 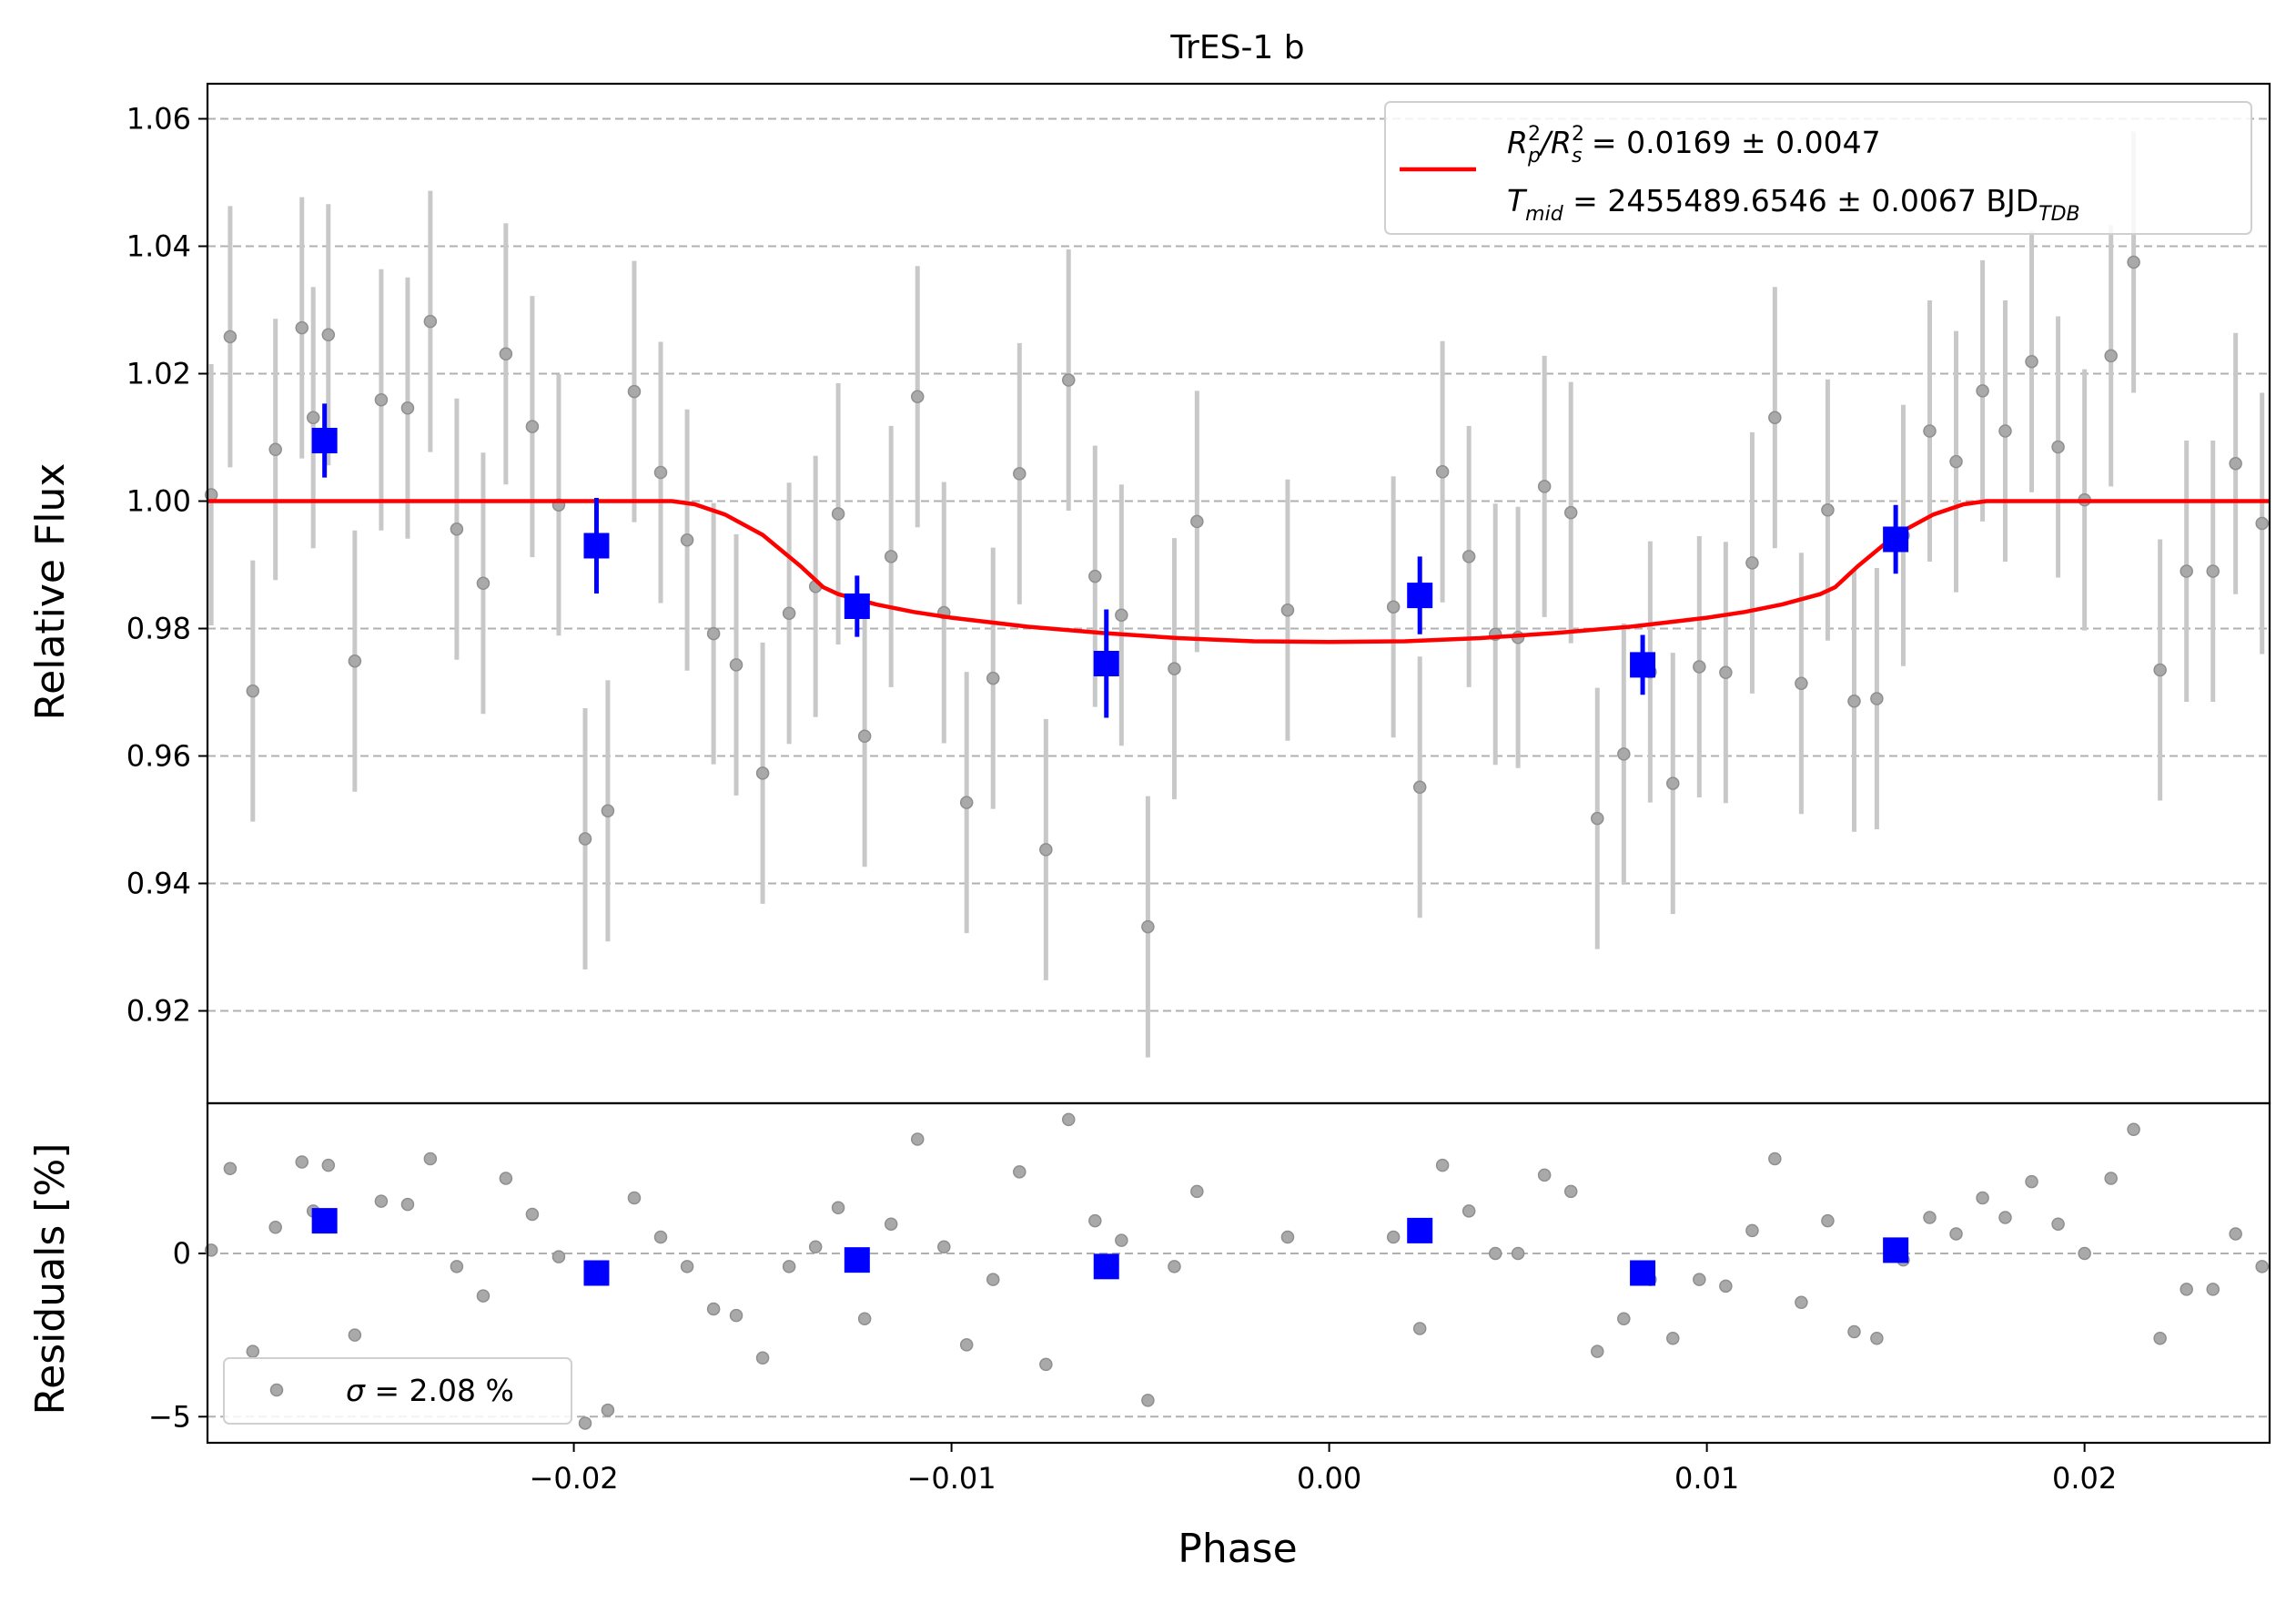 I want to click on residual-legend: σ = 2.08 %, so click(x=398, y=1391).